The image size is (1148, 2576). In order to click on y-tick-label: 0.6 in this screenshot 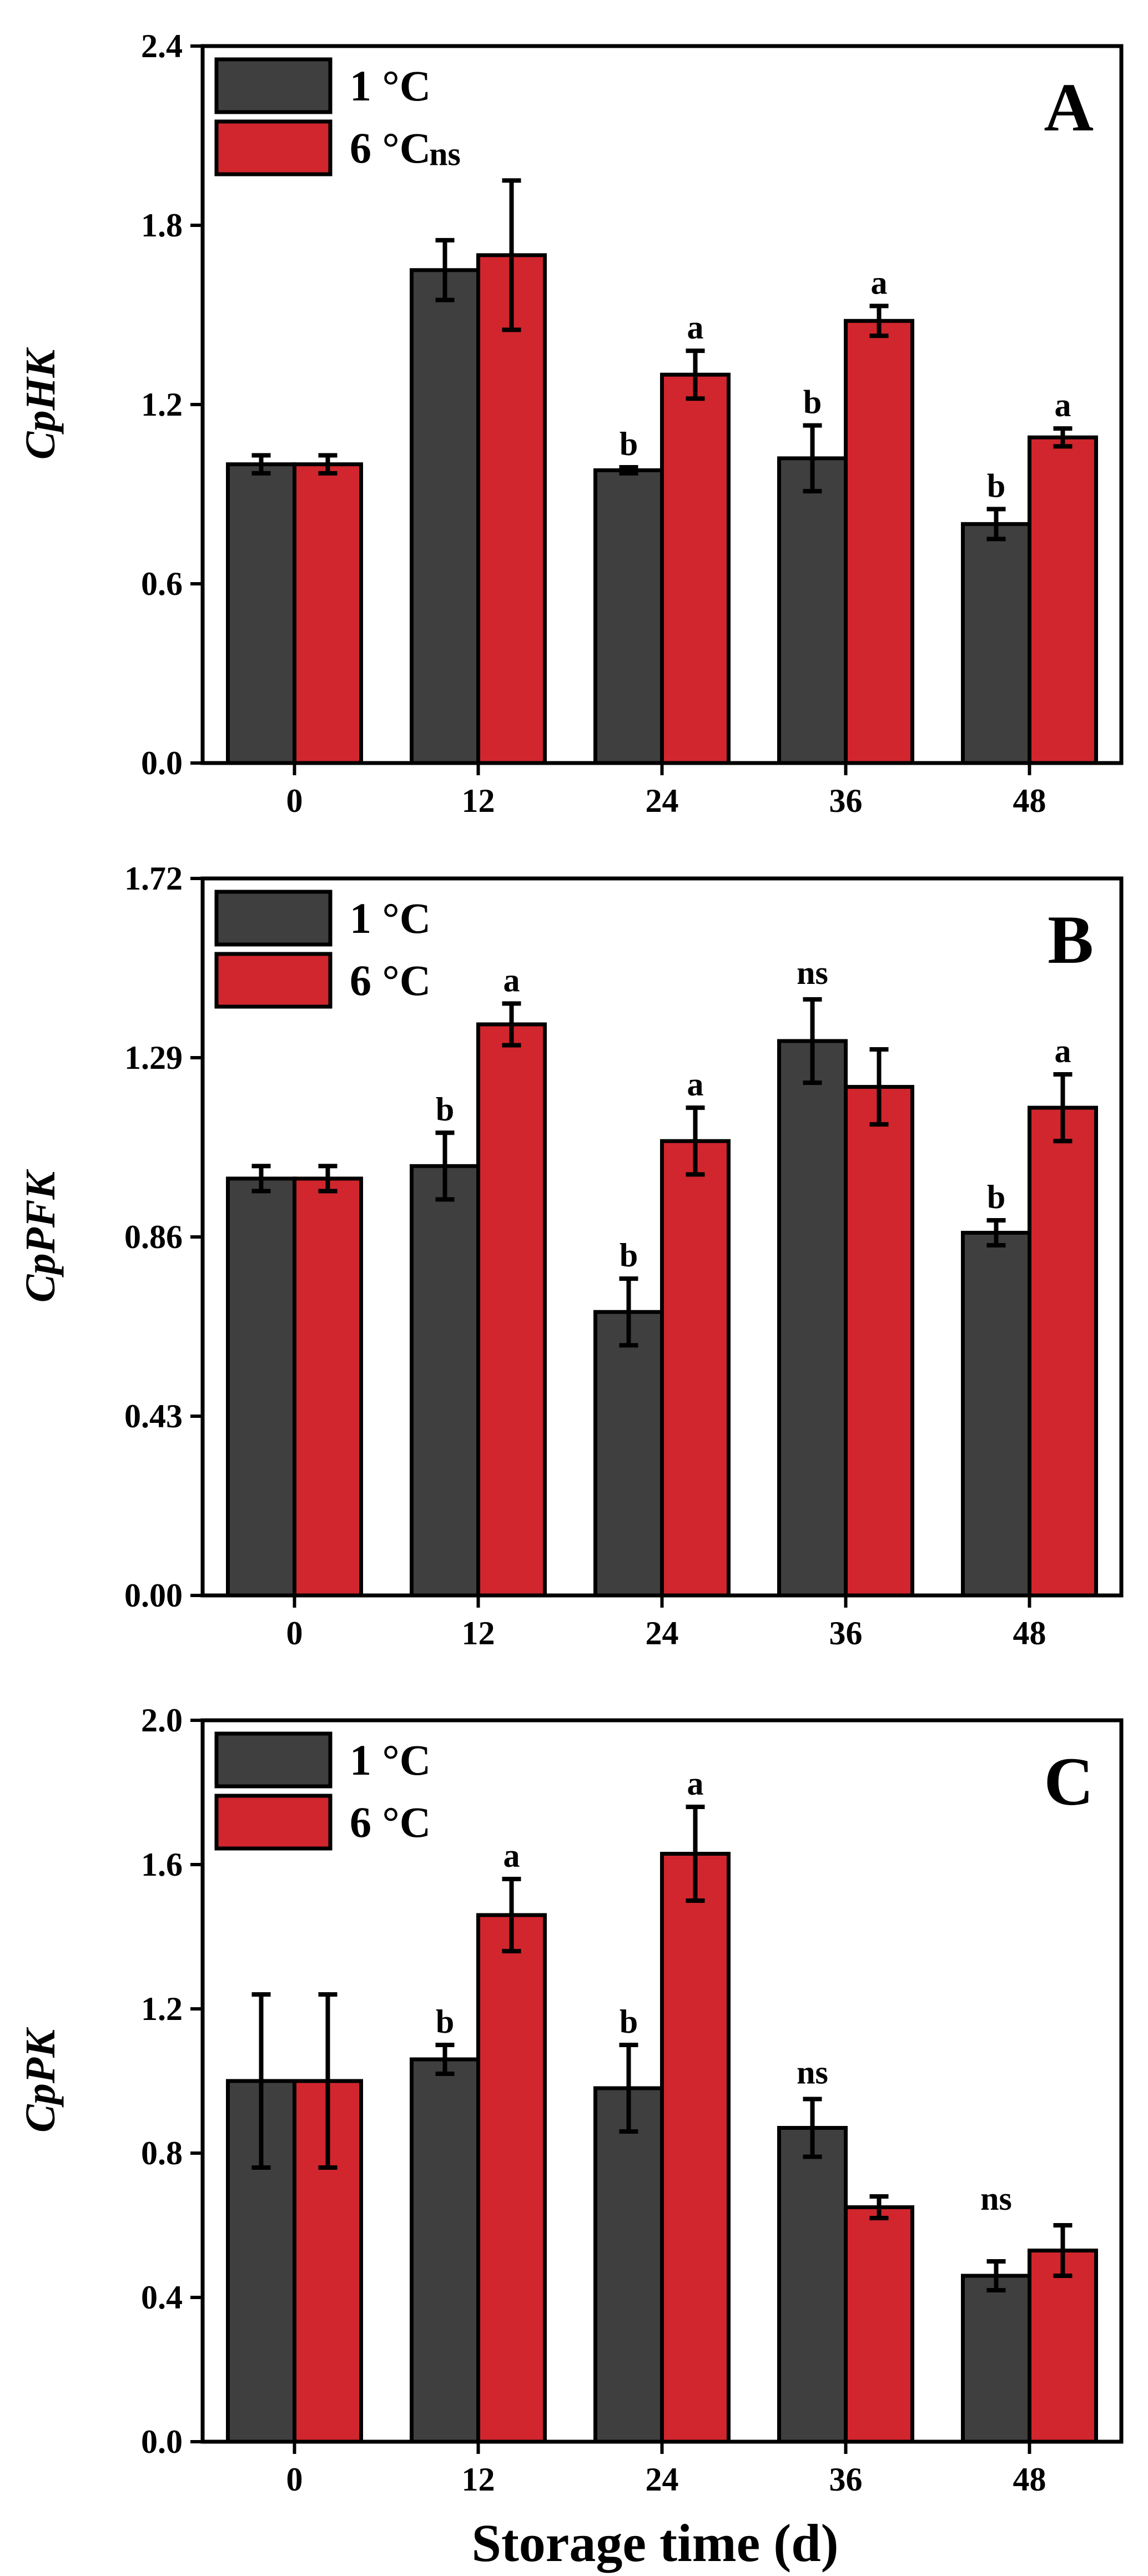, I will do `click(162, 583)`.